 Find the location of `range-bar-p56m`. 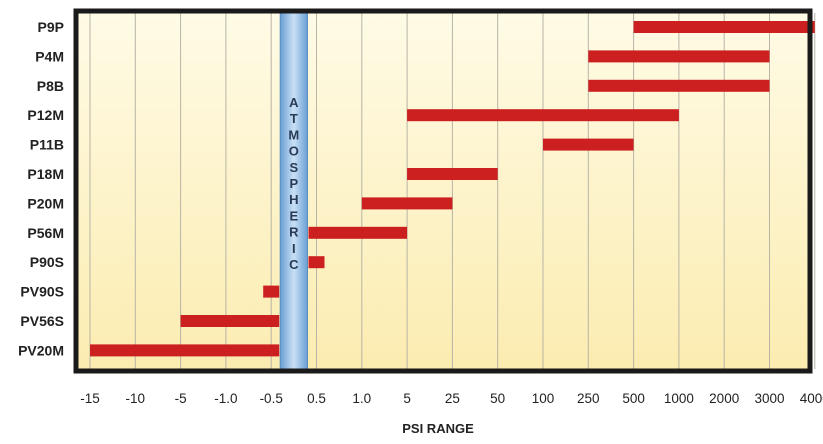

range-bar-p56m is located at coordinates (358, 232).